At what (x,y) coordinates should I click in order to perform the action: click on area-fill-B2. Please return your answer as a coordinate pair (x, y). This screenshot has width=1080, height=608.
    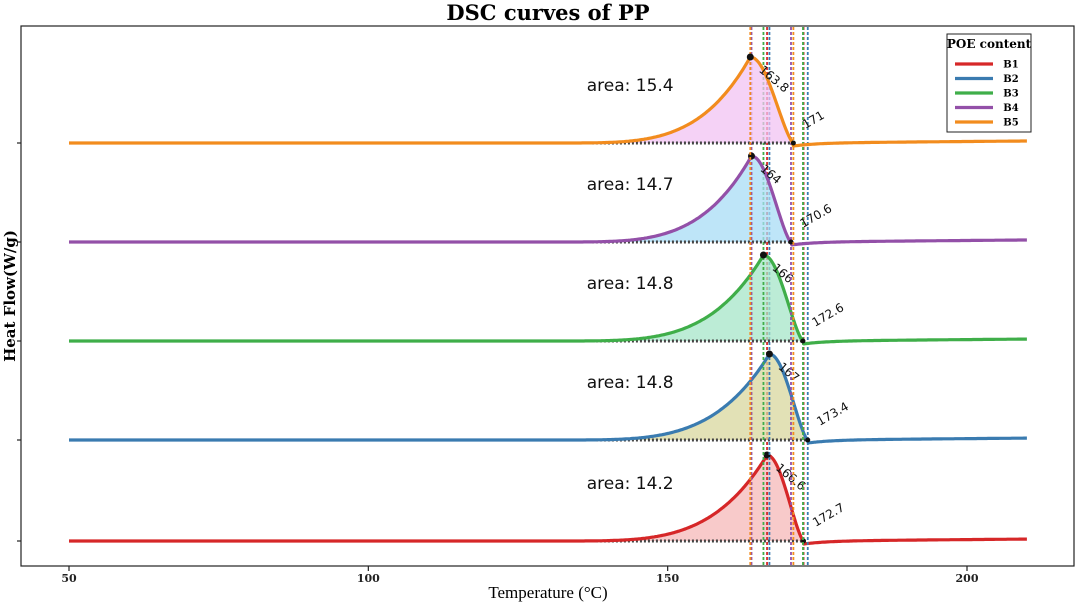
    Looking at the image, I should click on (677, 397).